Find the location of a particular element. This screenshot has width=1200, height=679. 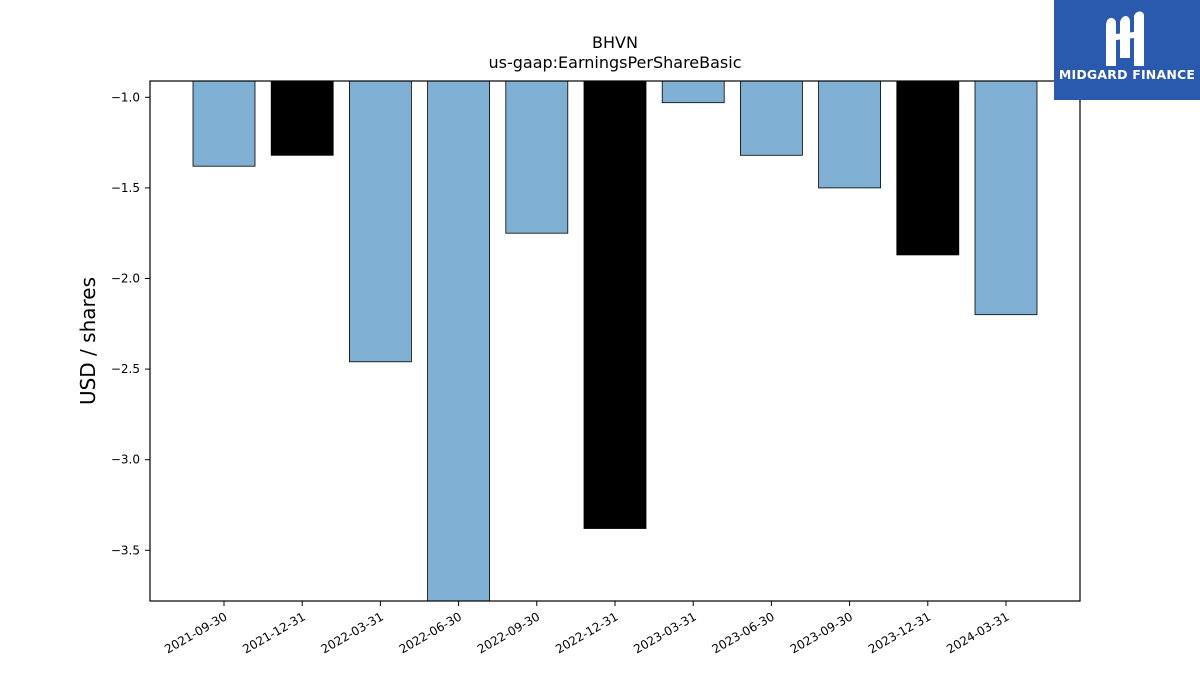

x-tick-label: 2023-06-30 is located at coordinates (742, 632).